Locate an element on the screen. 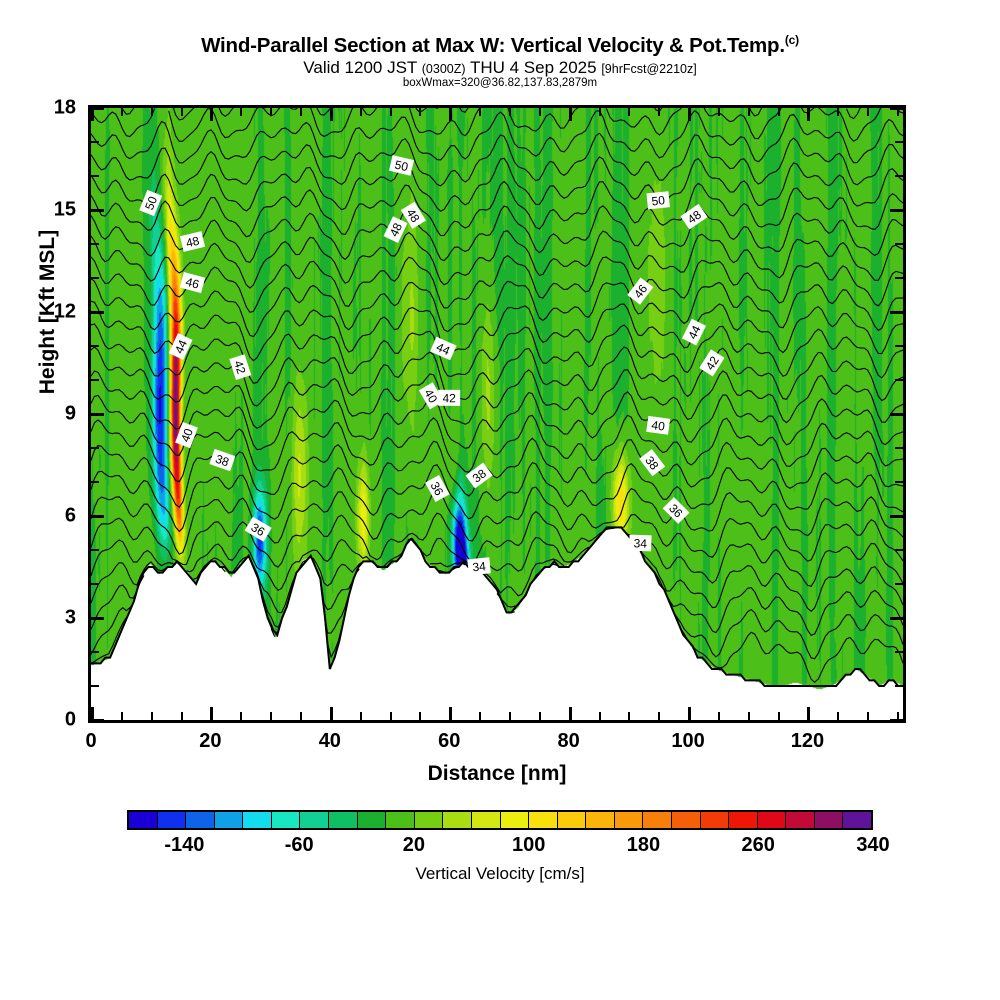 This screenshot has height=1000, width=1000. contour-label: 50 is located at coordinates (151, 203).